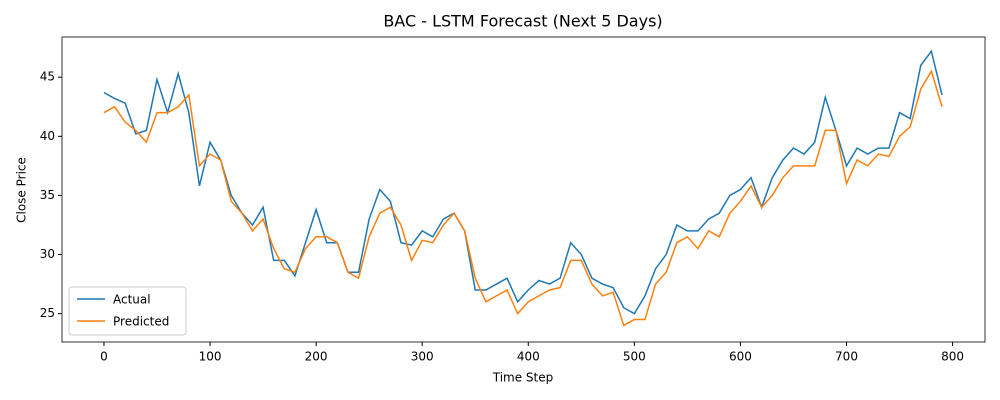 The width and height of the screenshot is (1000, 400). Describe the element at coordinates (422, 357) in the screenshot. I see `x-tick-label: 300` at that location.